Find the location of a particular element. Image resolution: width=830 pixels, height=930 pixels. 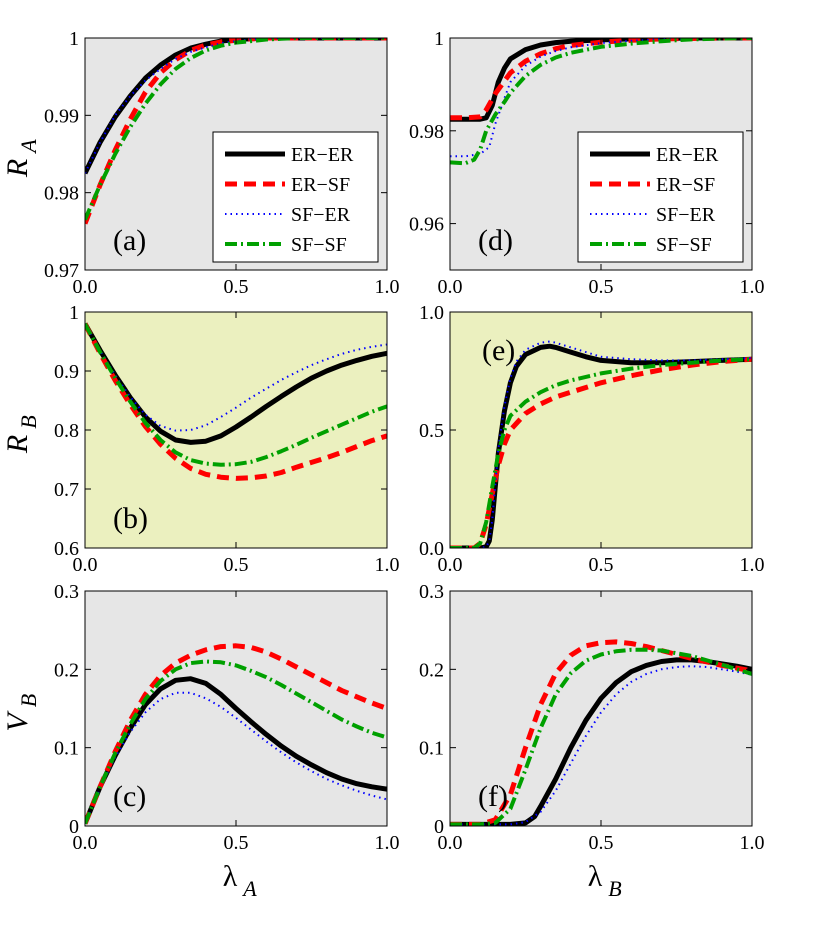

x-tick-label-d: 0.5 is located at coordinates (601, 287).